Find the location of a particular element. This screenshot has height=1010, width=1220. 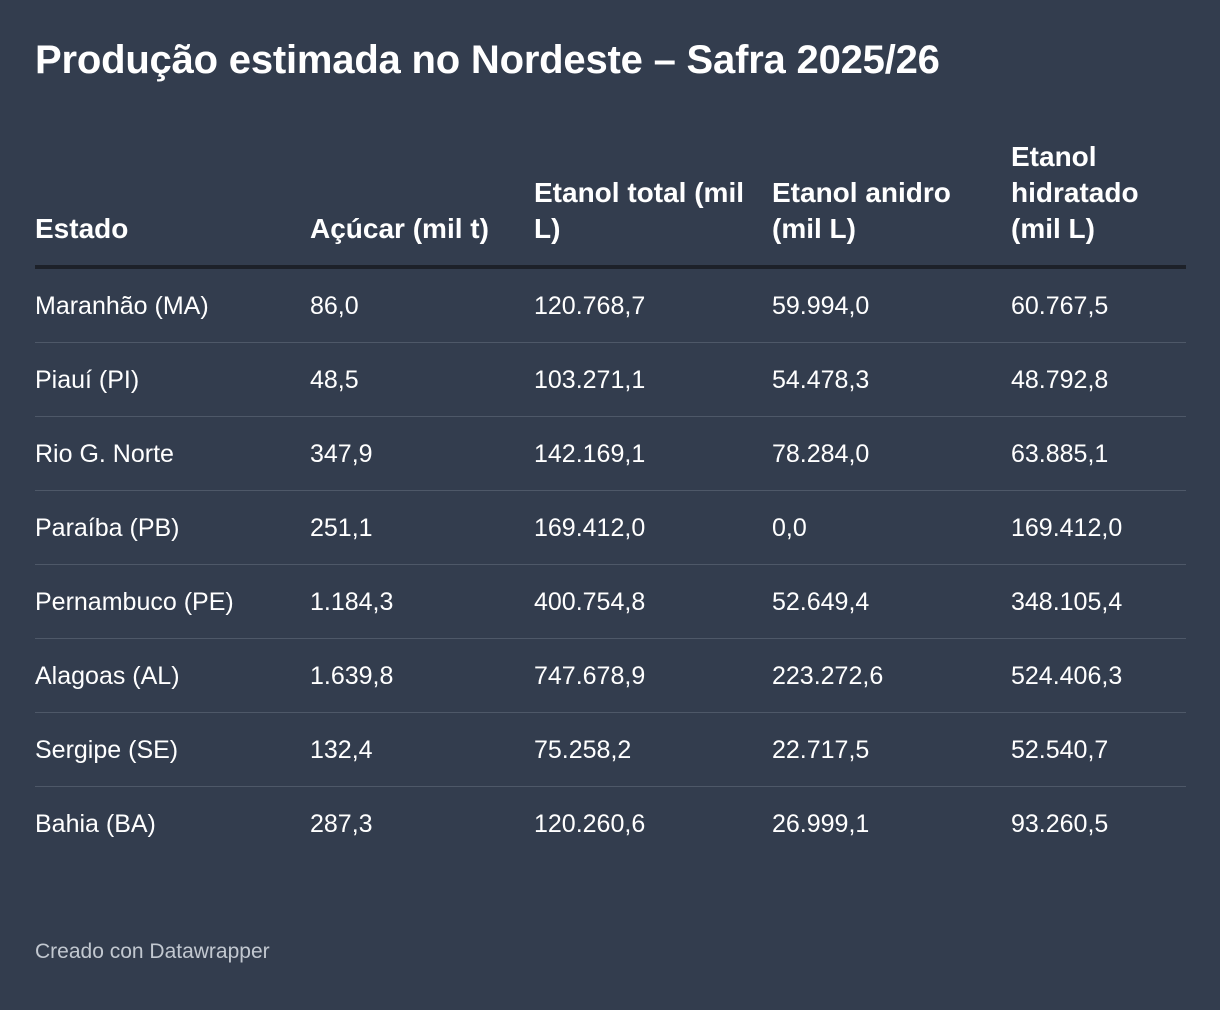

value-cell: 63.885,1 is located at coordinates (1098, 453).